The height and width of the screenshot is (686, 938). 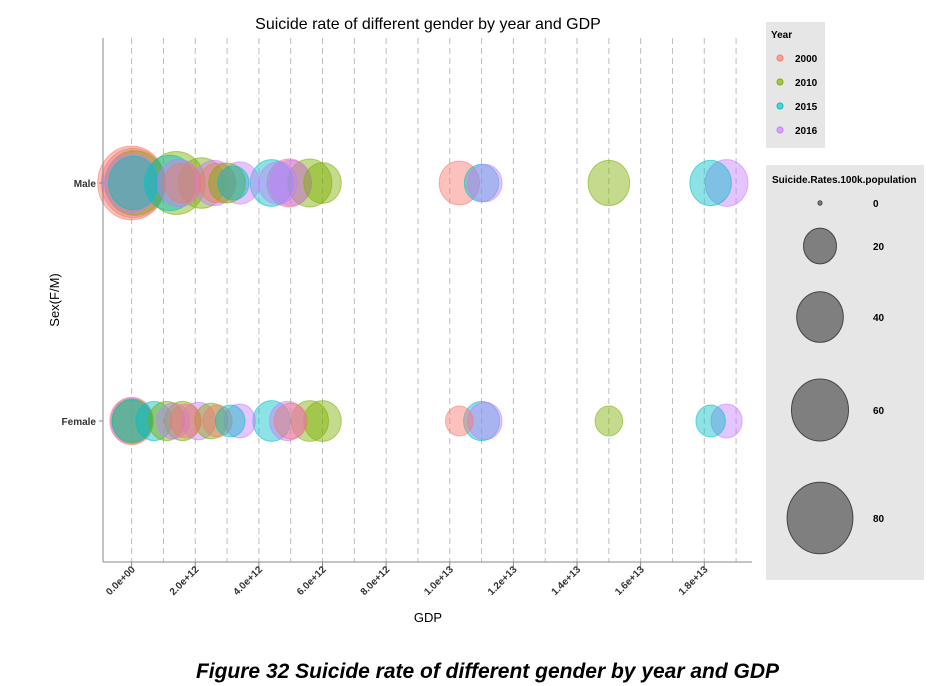 I want to click on y-tick-label: Male, so click(x=85, y=184).